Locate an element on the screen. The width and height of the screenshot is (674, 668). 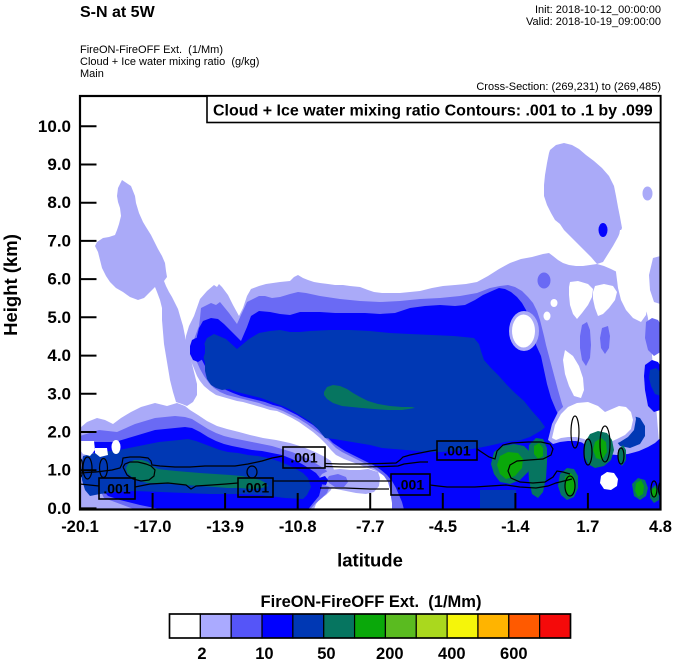
svg-text: 4.0 is located at coordinates (59, 355).